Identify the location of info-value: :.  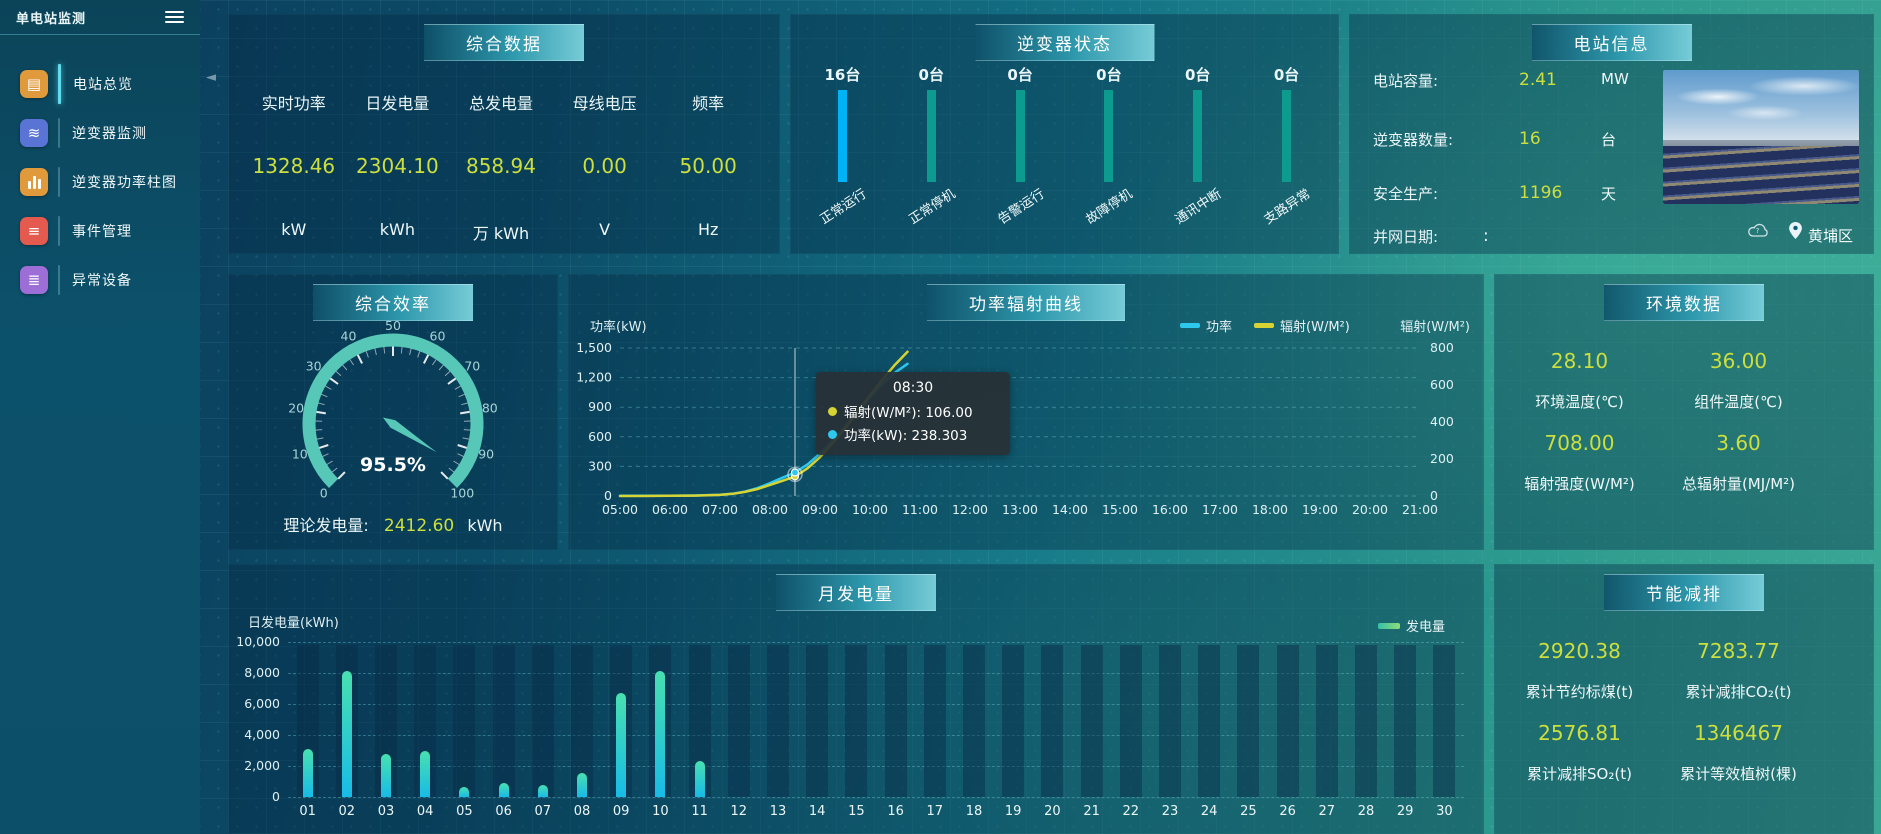
(1486, 236).